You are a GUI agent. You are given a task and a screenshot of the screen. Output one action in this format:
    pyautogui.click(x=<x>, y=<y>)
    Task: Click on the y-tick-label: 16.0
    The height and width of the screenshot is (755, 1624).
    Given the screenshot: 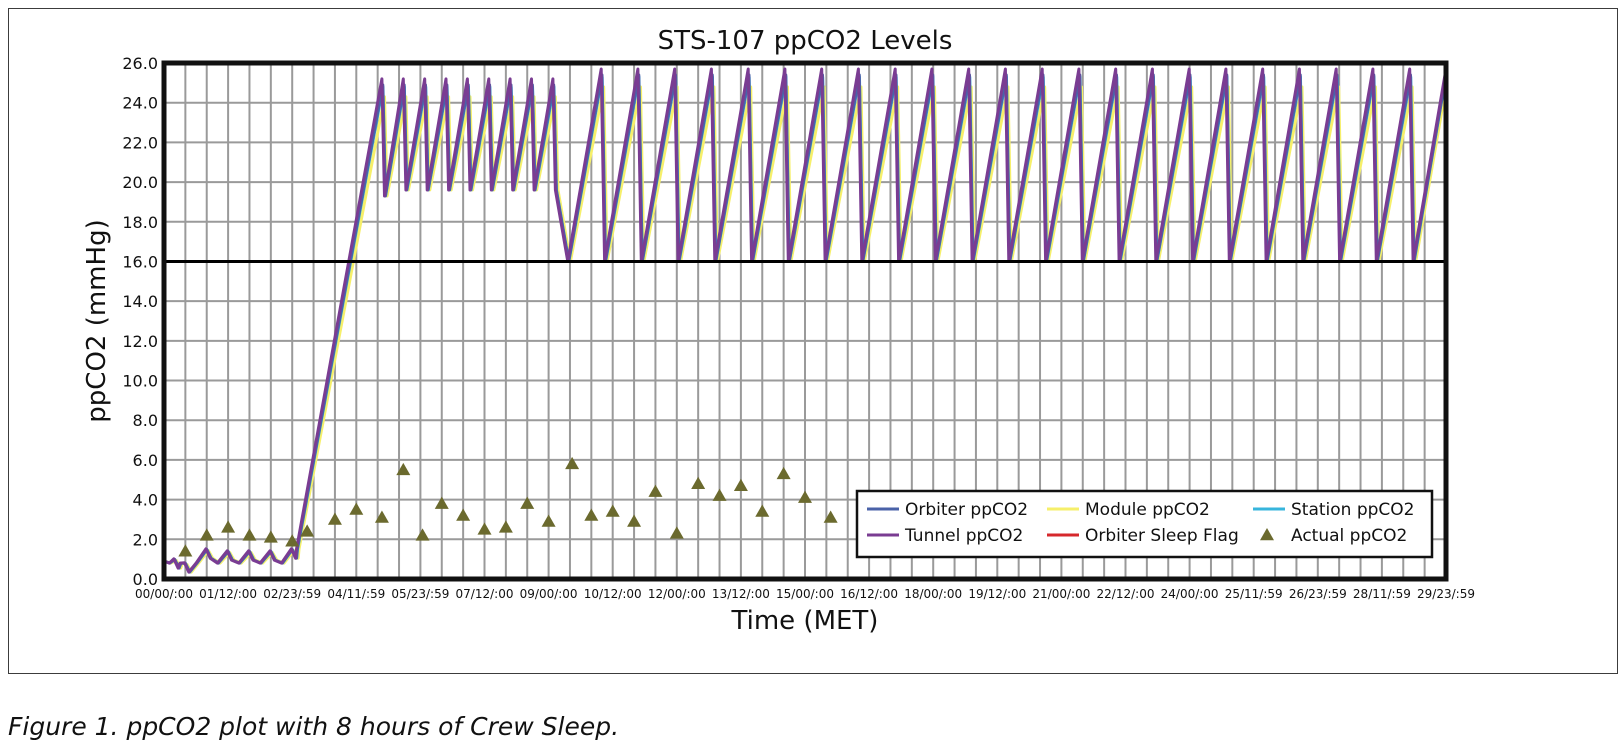 What is the action you would take?
    pyautogui.click(x=140, y=261)
    